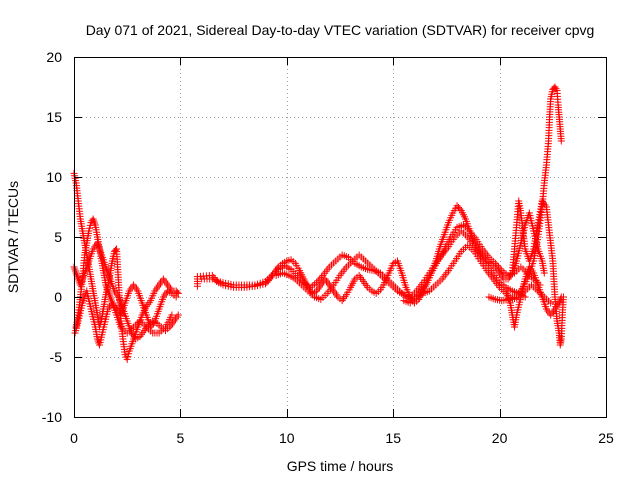 The height and width of the screenshot is (480, 640). What do you see at coordinates (56, 357) in the screenshot?
I see `y-tick-label: -5` at bounding box center [56, 357].